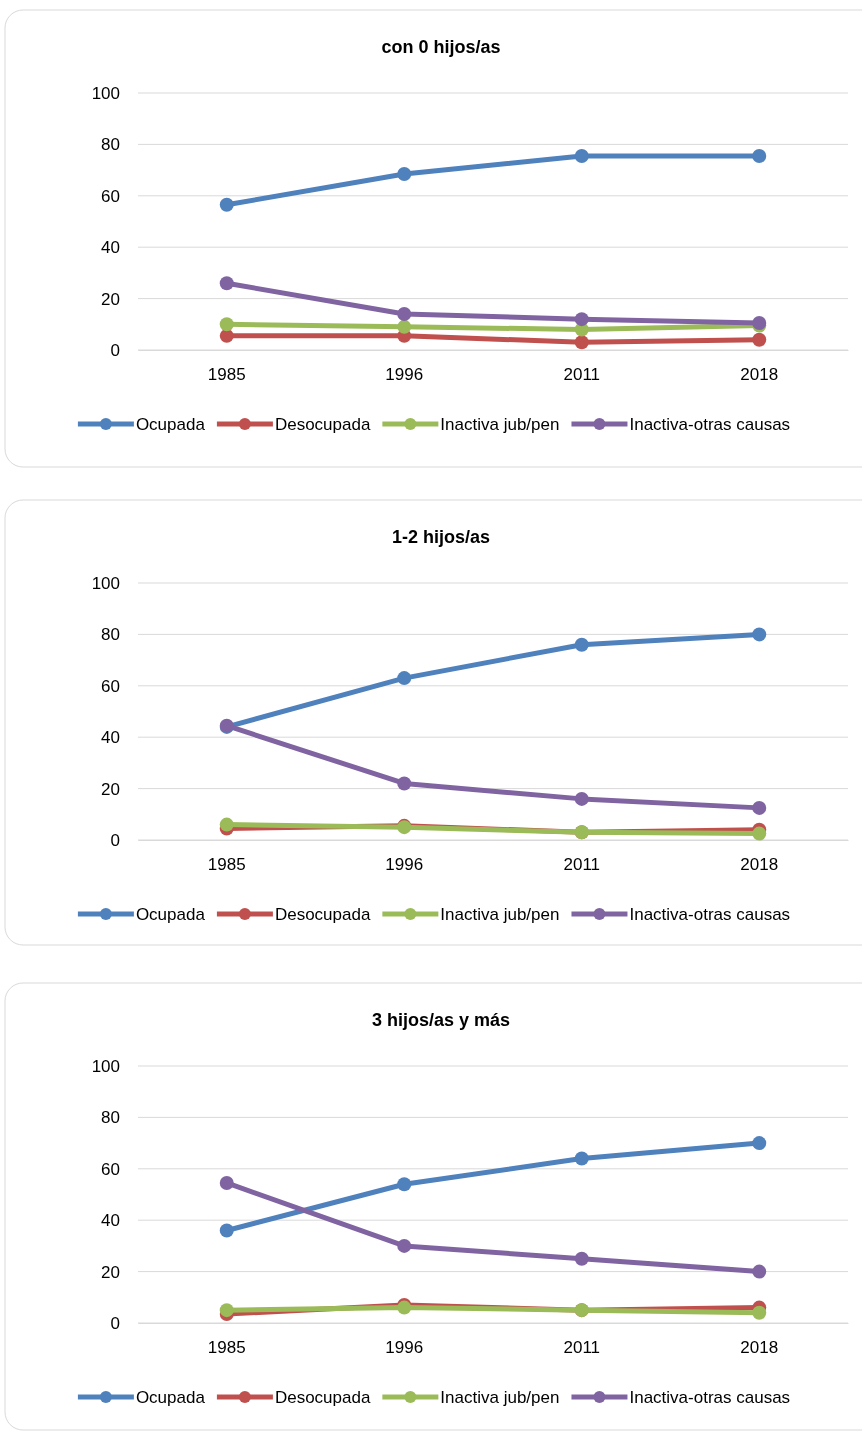  What do you see at coordinates (441, 1020) in the screenshot?
I see `chart-title: 3 hijos/as y más` at bounding box center [441, 1020].